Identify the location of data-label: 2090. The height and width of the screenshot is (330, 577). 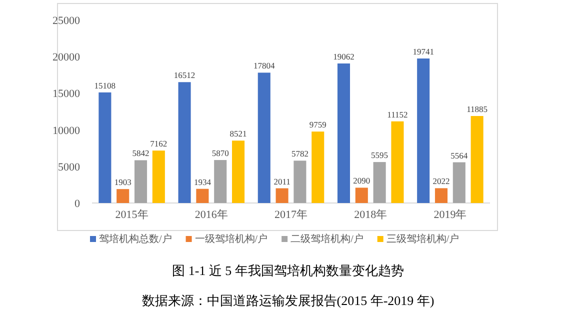
(361, 181).